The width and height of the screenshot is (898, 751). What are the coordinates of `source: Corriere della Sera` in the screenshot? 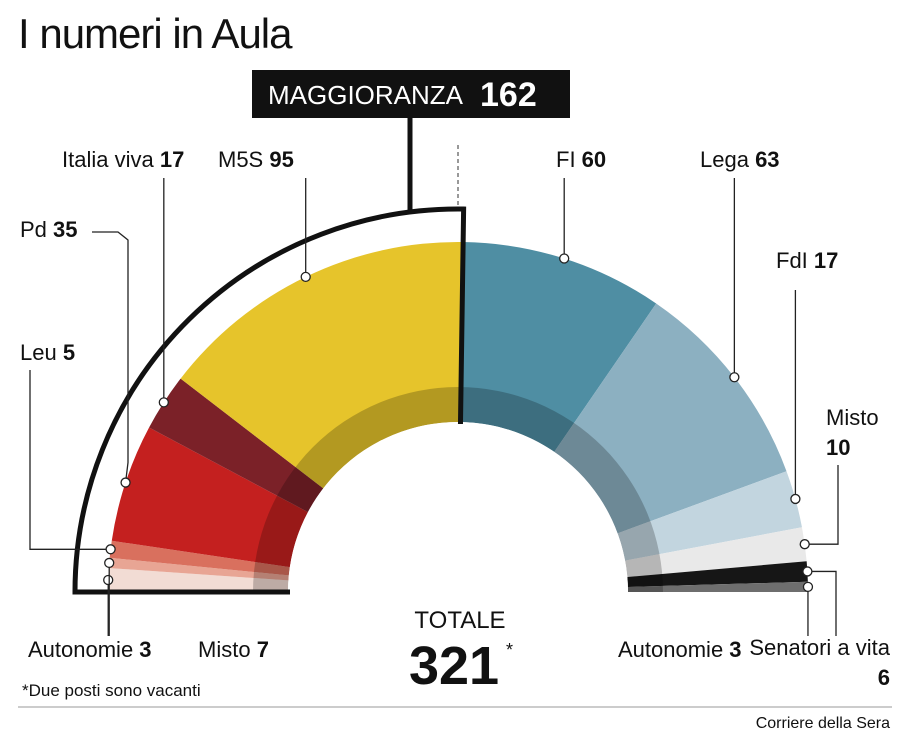 It's located at (823, 723).